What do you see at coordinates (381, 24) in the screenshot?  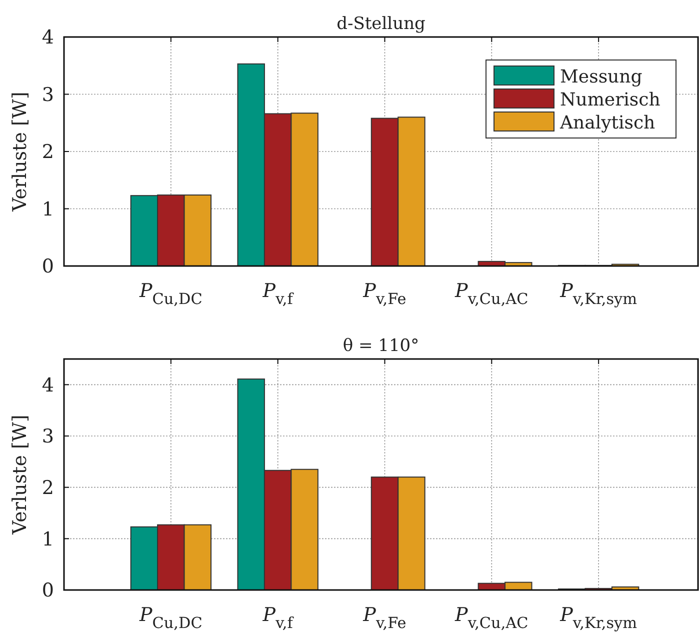 I see `chart-title: d-Stellung` at bounding box center [381, 24].